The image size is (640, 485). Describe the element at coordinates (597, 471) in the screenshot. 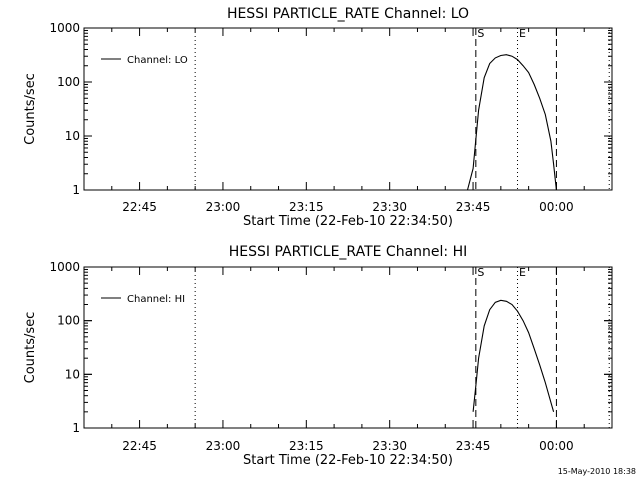

I see `footer-timestamp: 15-May-2010 18:38` at that location.